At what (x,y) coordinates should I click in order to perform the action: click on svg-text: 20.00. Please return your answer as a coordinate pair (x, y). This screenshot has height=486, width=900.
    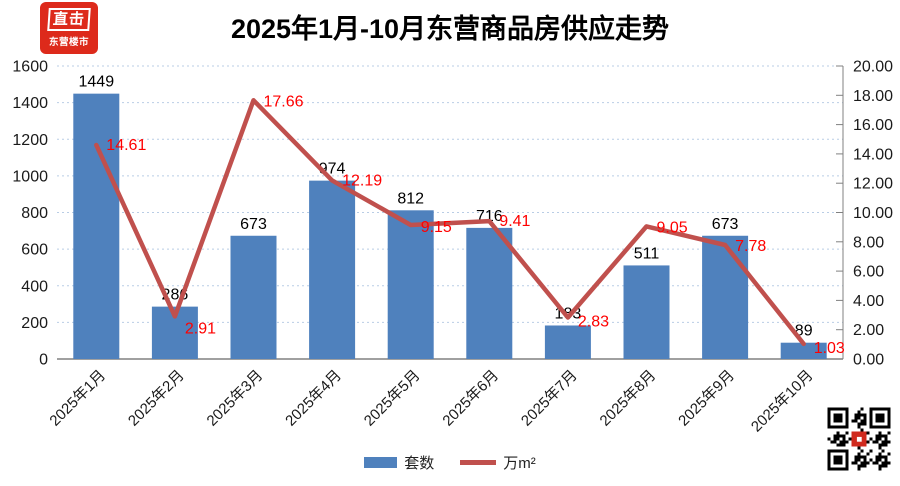
    Looking at the image, I should click on (873, 67).